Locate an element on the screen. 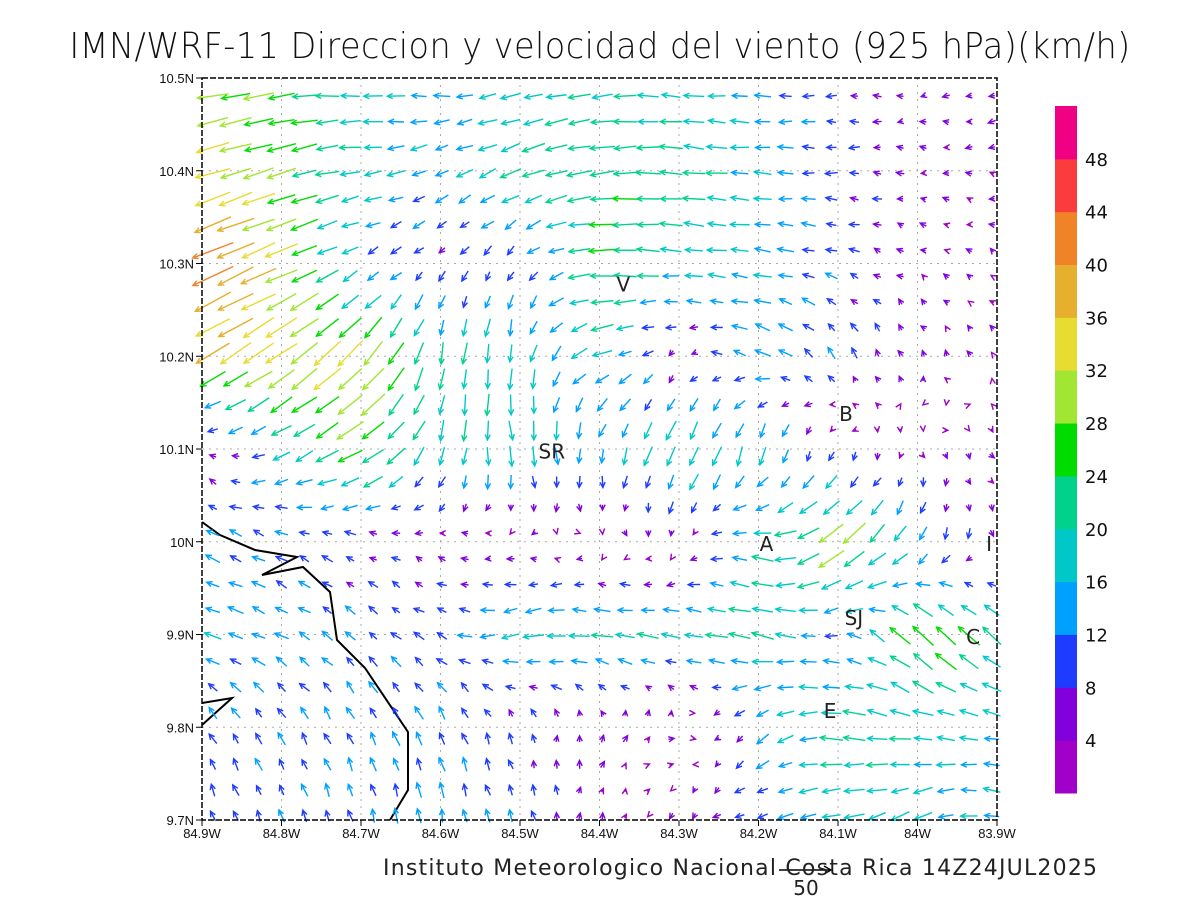 The image size is (1200, 900). coastline-inlet is located at coordinates (218, 711).